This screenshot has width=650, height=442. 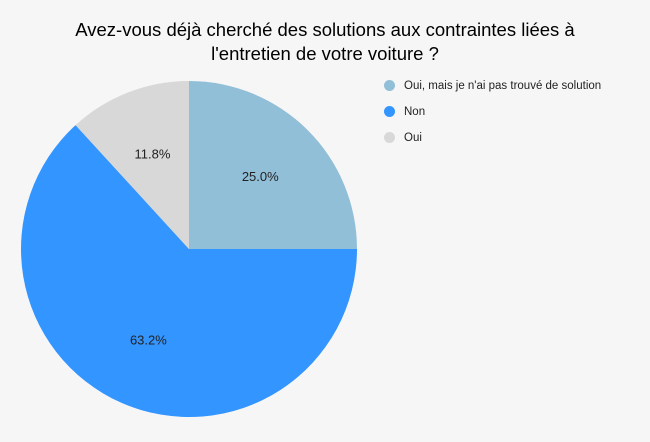 What do you see at coordinates (415, 111) in the screenshot?
I see `legend-label-non: Non` at bounding box center [415, 111].